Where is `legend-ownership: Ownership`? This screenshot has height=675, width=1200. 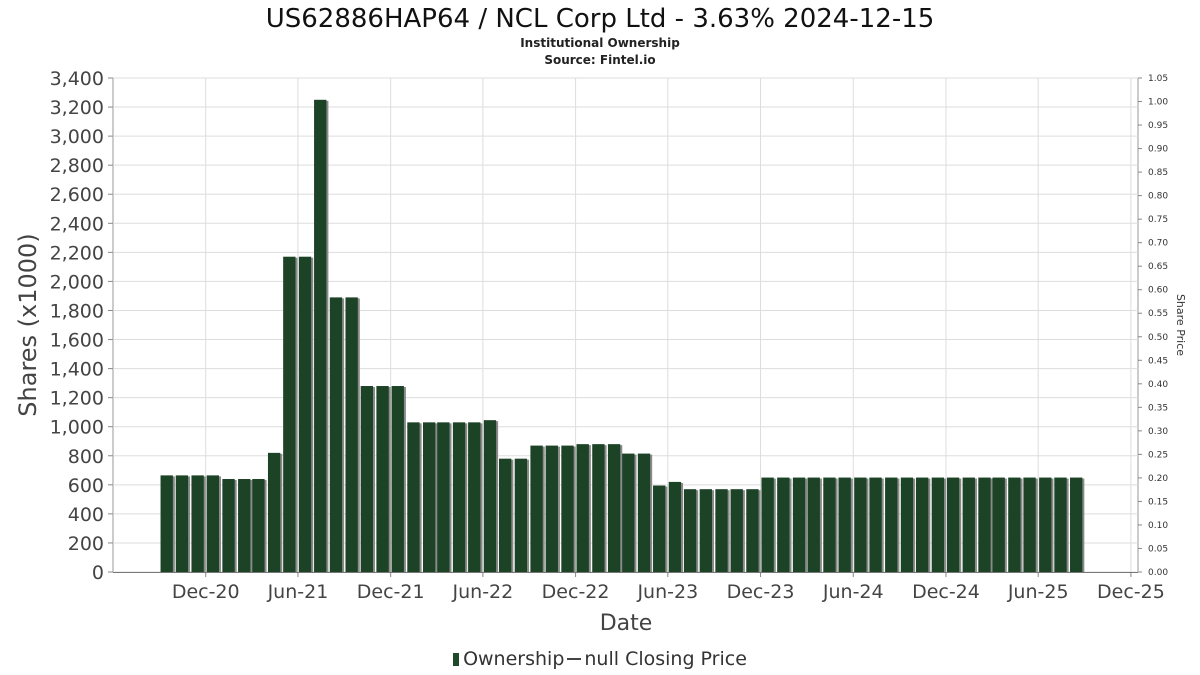
legend-ownership: Ownership is located at coordinates (514, 659).